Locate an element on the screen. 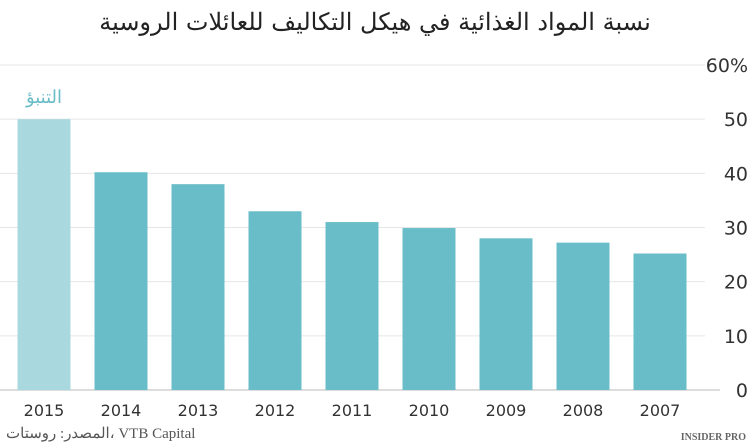  x-tick-label: 2009 is located at coordinates (506, 410).